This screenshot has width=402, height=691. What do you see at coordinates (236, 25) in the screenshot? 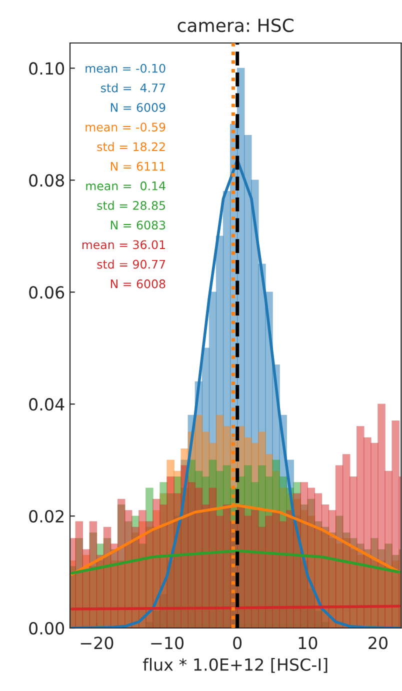
I see `chart-title: camera: HSC` at bounding box center [236, 25].